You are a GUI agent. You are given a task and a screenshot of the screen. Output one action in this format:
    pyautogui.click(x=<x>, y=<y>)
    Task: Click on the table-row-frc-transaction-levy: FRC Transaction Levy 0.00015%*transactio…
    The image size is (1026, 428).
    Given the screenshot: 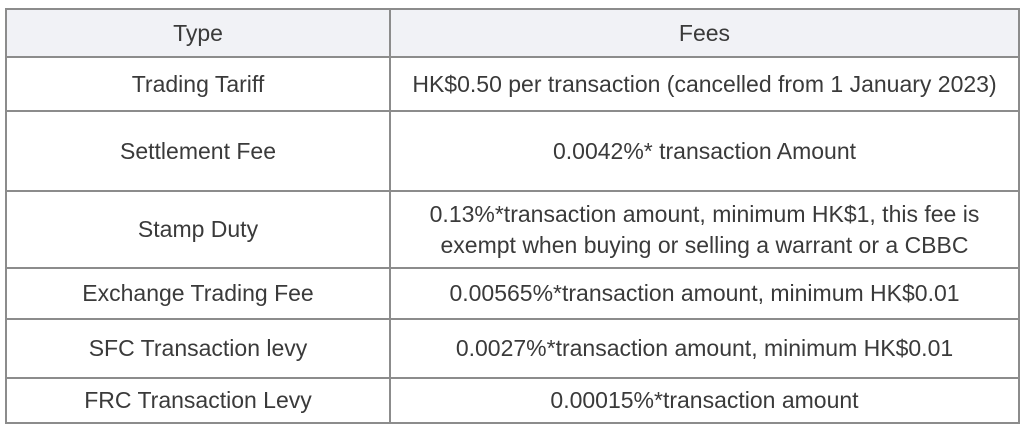 What is the action you would take?
    pyautogui.click(x=512, y=400)
    